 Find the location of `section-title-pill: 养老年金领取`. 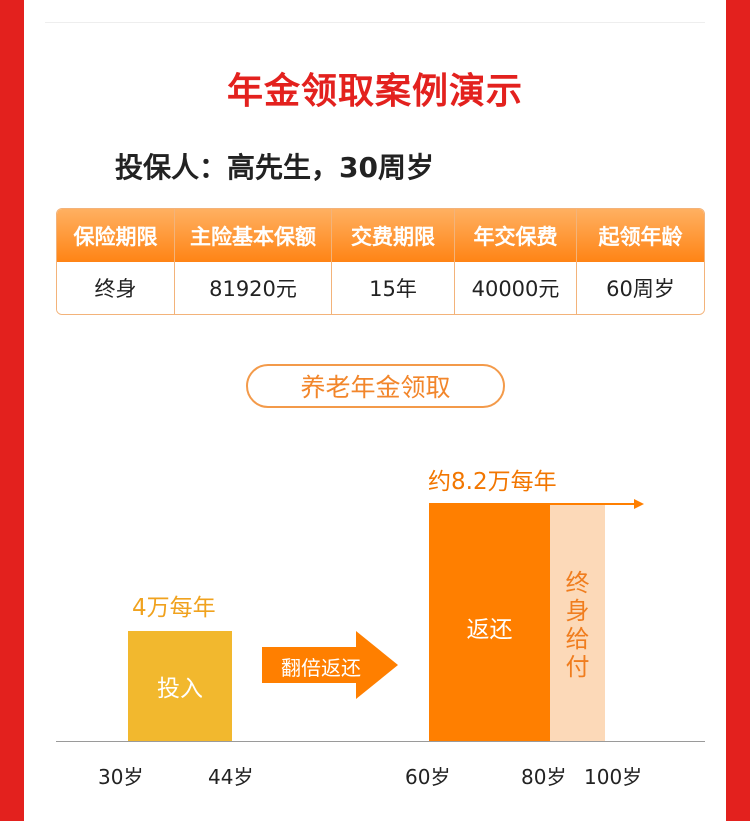

section-title-pill: 养老年金领取 is located at coordinates (375, 386).